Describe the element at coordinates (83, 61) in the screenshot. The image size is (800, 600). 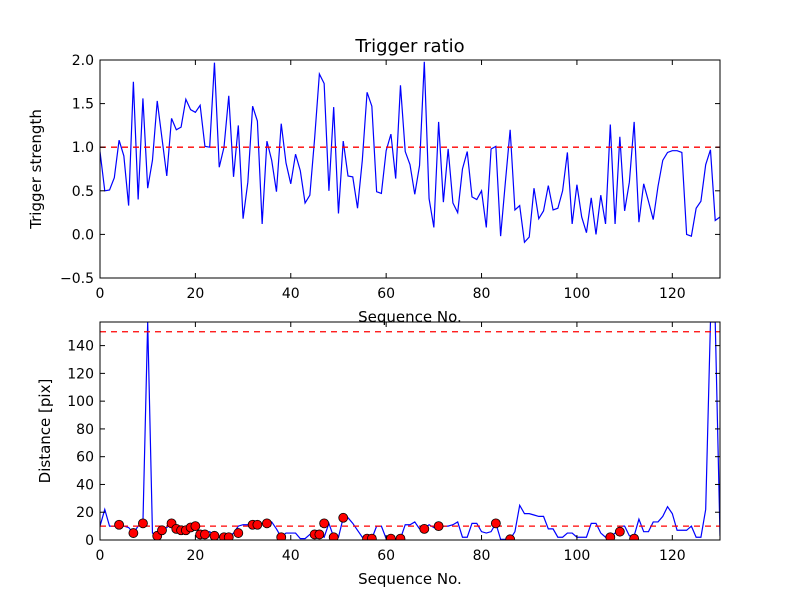
I see `y-tick-label: 2.0` at that location.